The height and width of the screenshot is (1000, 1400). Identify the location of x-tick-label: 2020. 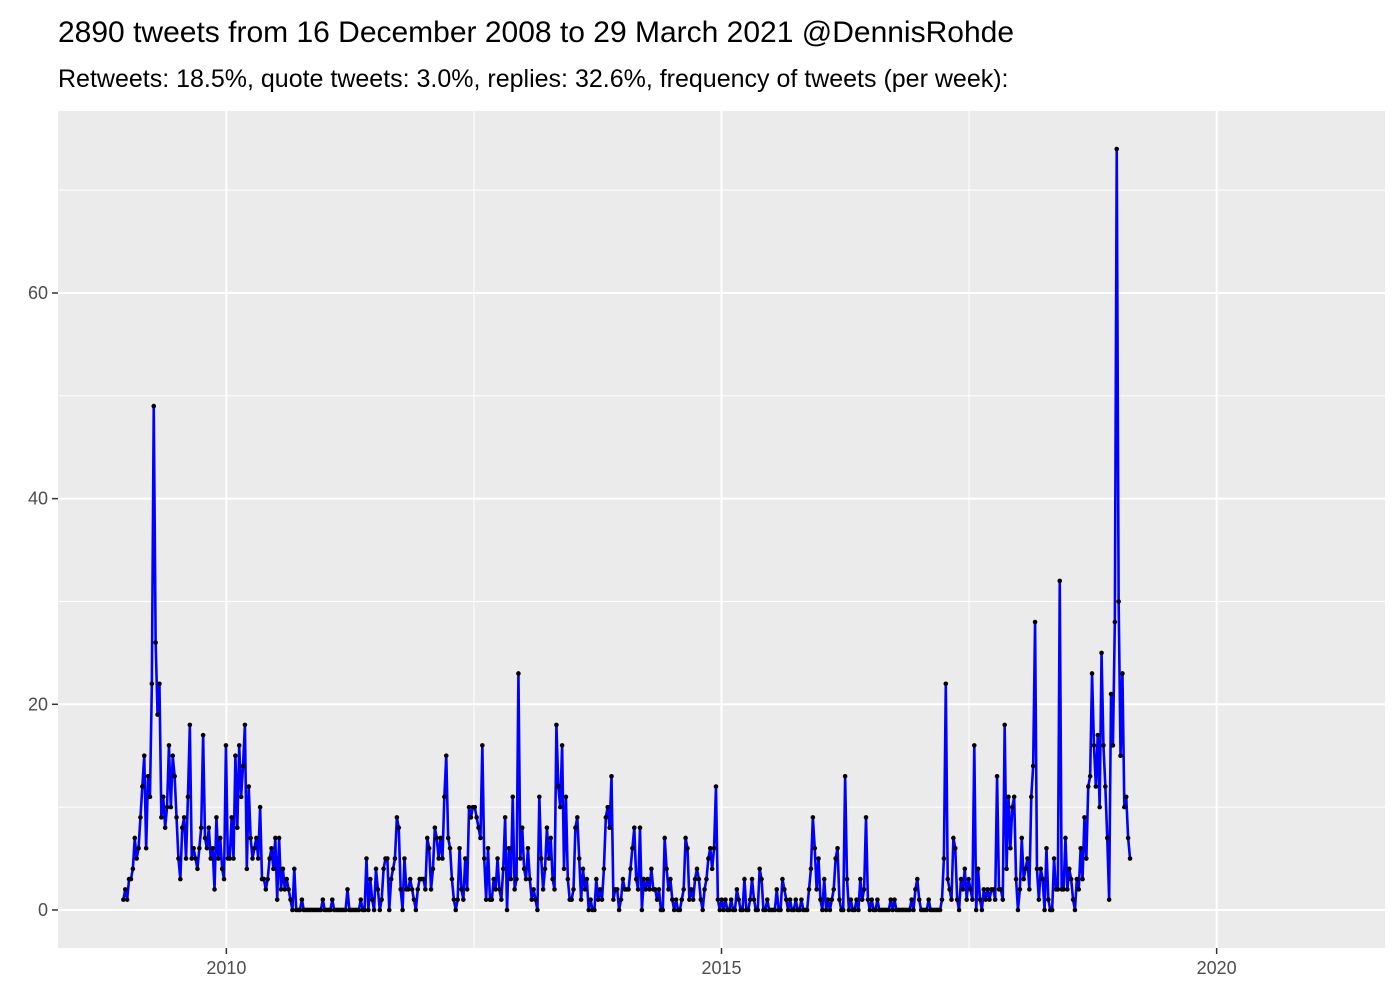
(1217, 968).